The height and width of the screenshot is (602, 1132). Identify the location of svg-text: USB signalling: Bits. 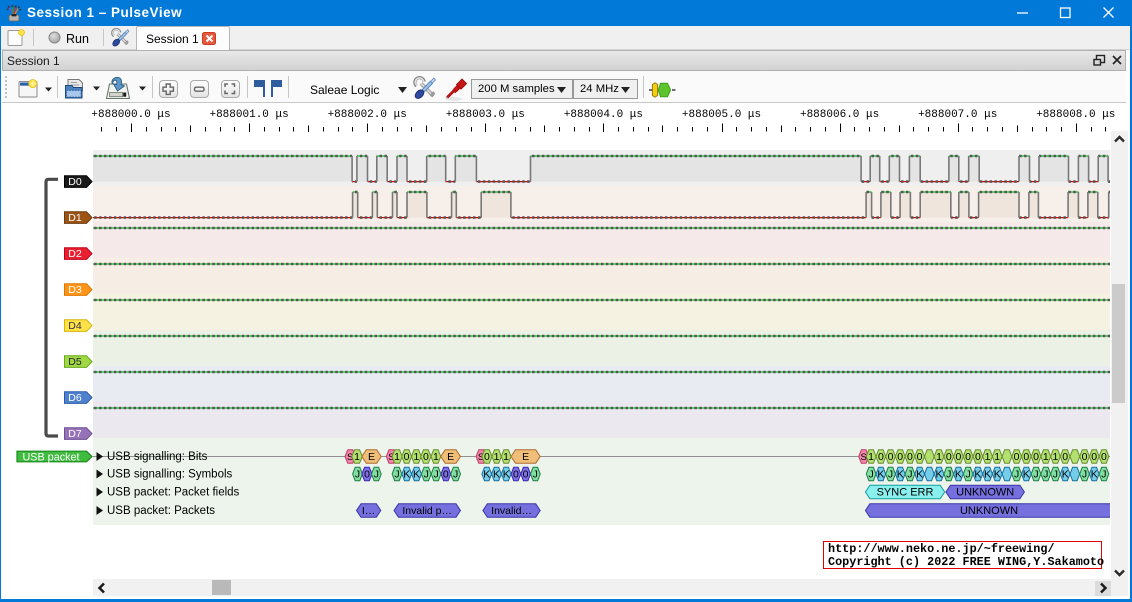
(157, 457).